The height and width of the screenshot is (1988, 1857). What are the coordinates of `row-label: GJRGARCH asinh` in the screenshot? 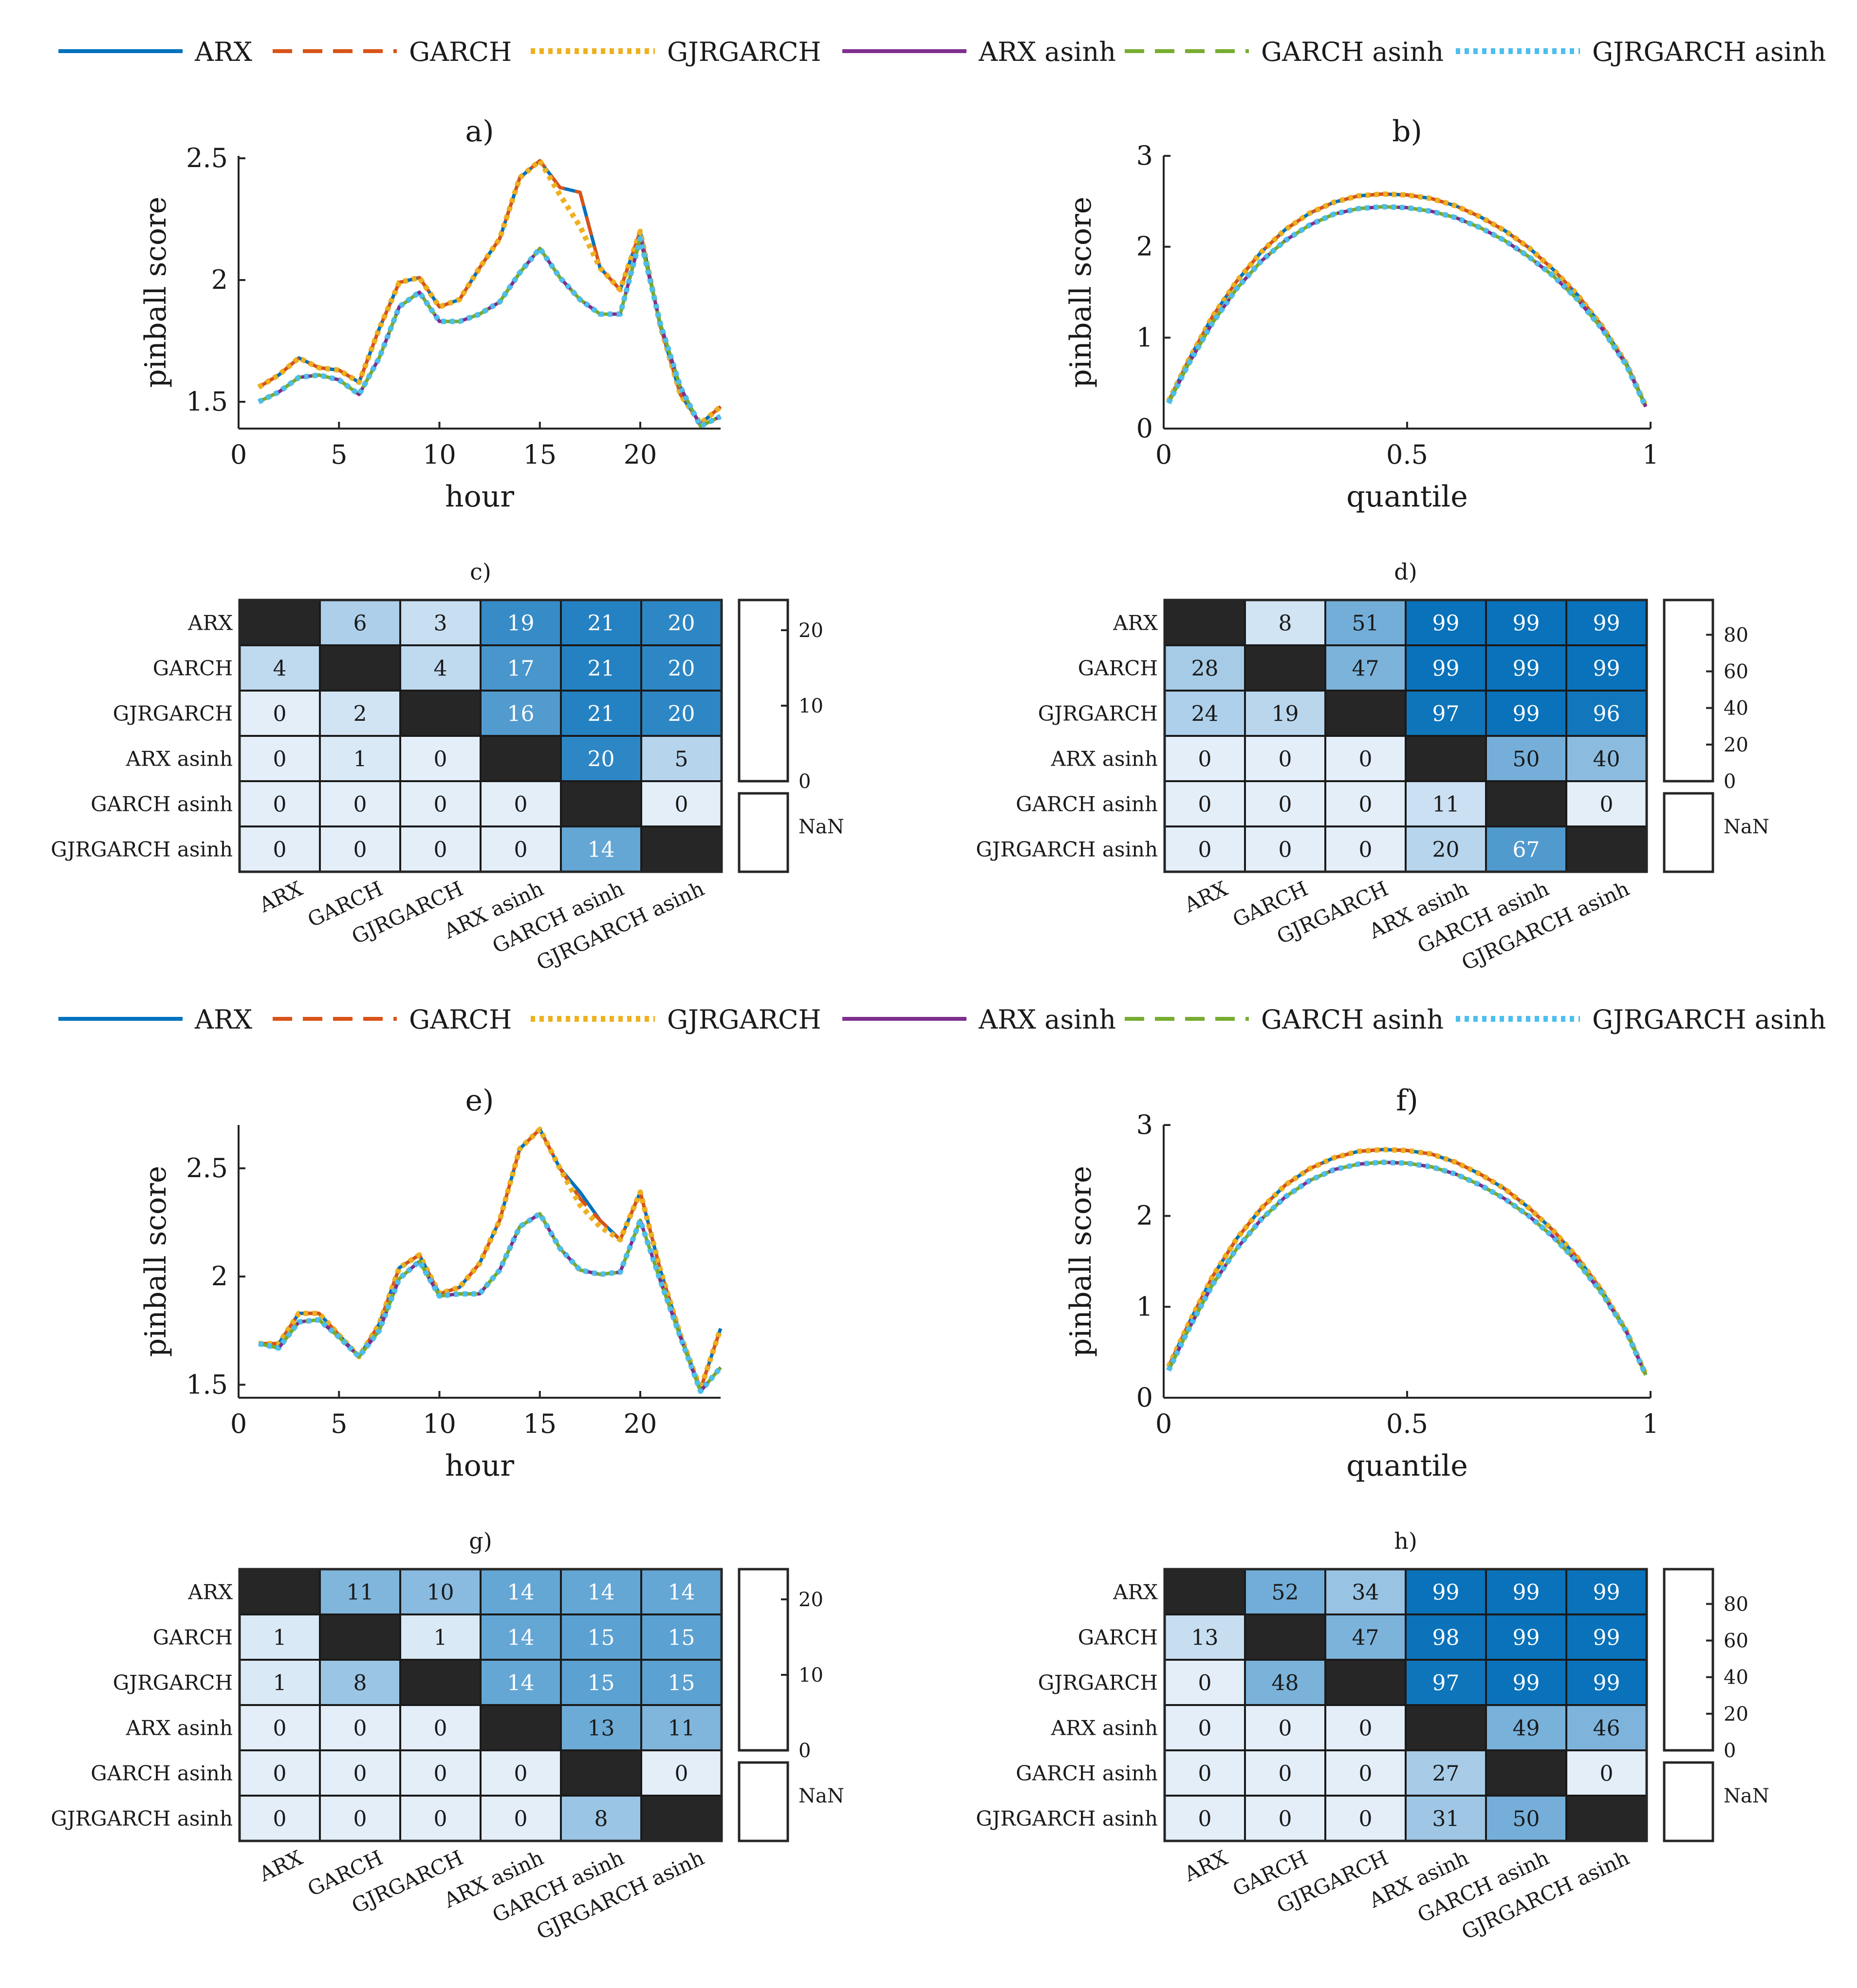 It's located at (142, 1819).